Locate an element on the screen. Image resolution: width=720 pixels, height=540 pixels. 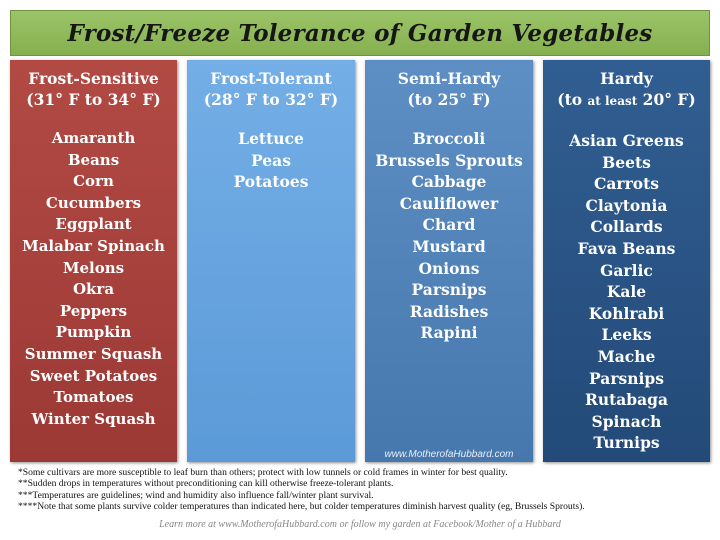
range-qualifier: at least is located at coordinates (612, 101).